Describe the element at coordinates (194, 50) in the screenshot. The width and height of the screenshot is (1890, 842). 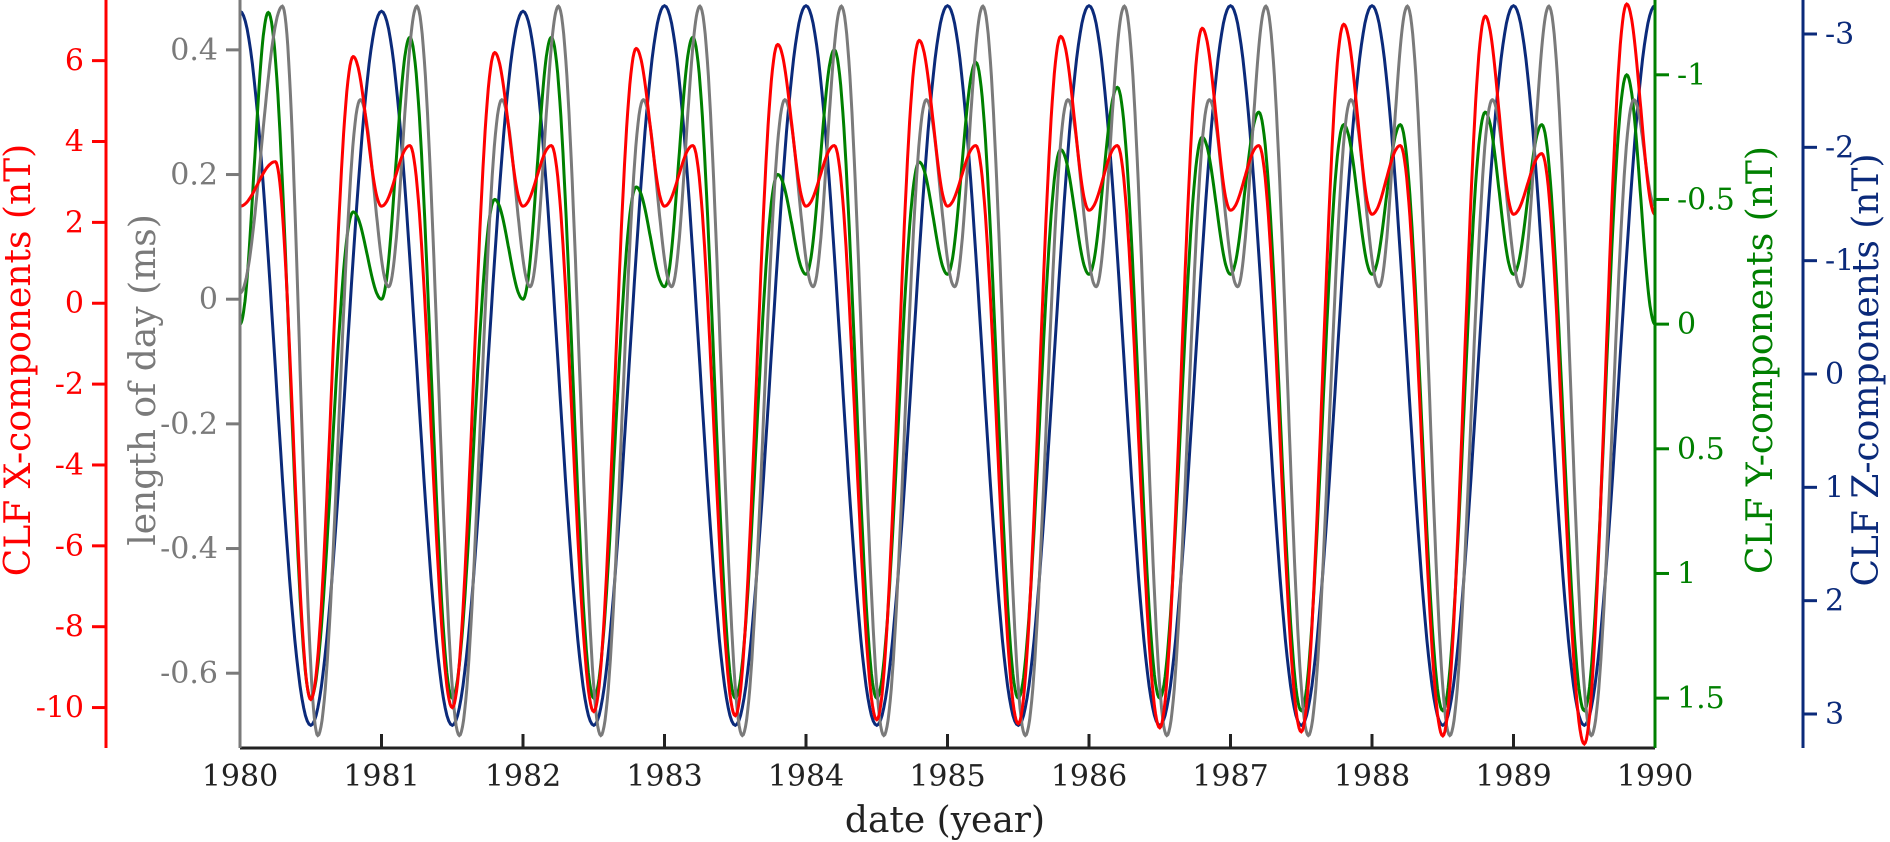
I see `y-tick-label-lod: 0.4` at that location.